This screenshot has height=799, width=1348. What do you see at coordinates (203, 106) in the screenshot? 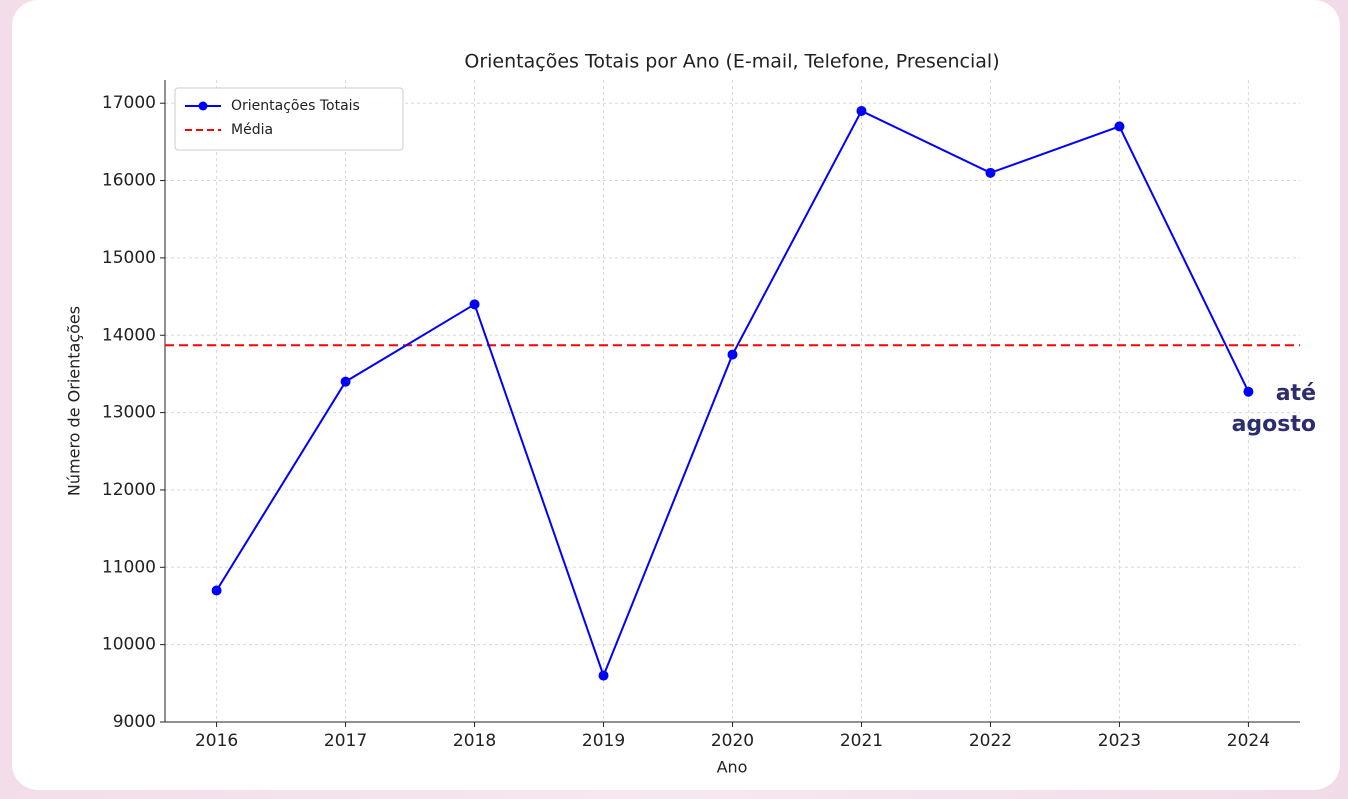
I see `legend-marker` at bounding box center [203, 106].